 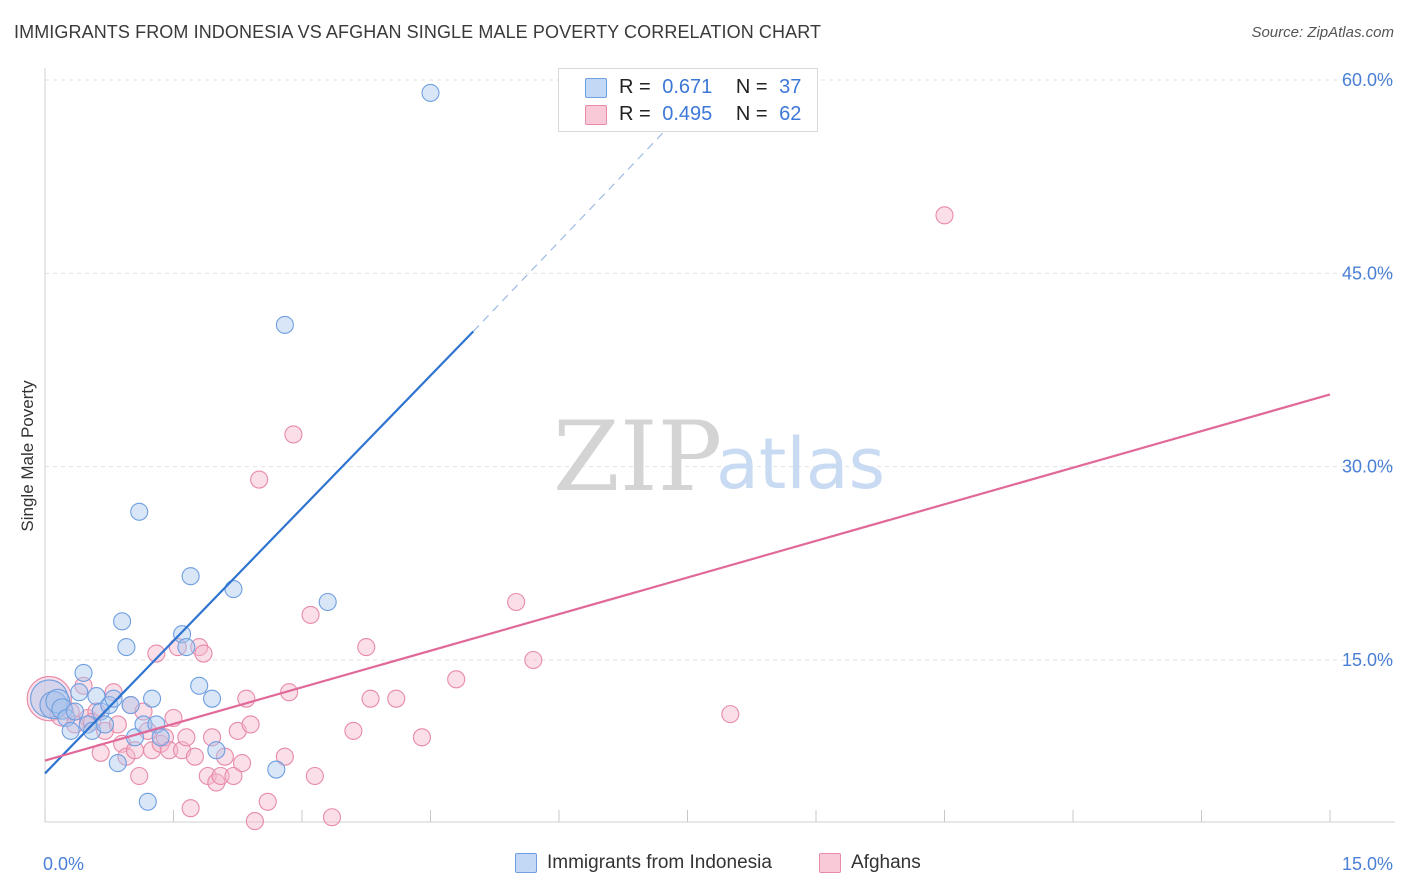 I want to click on legend-item-afghans: Afghans, so click(x=870, y=863).